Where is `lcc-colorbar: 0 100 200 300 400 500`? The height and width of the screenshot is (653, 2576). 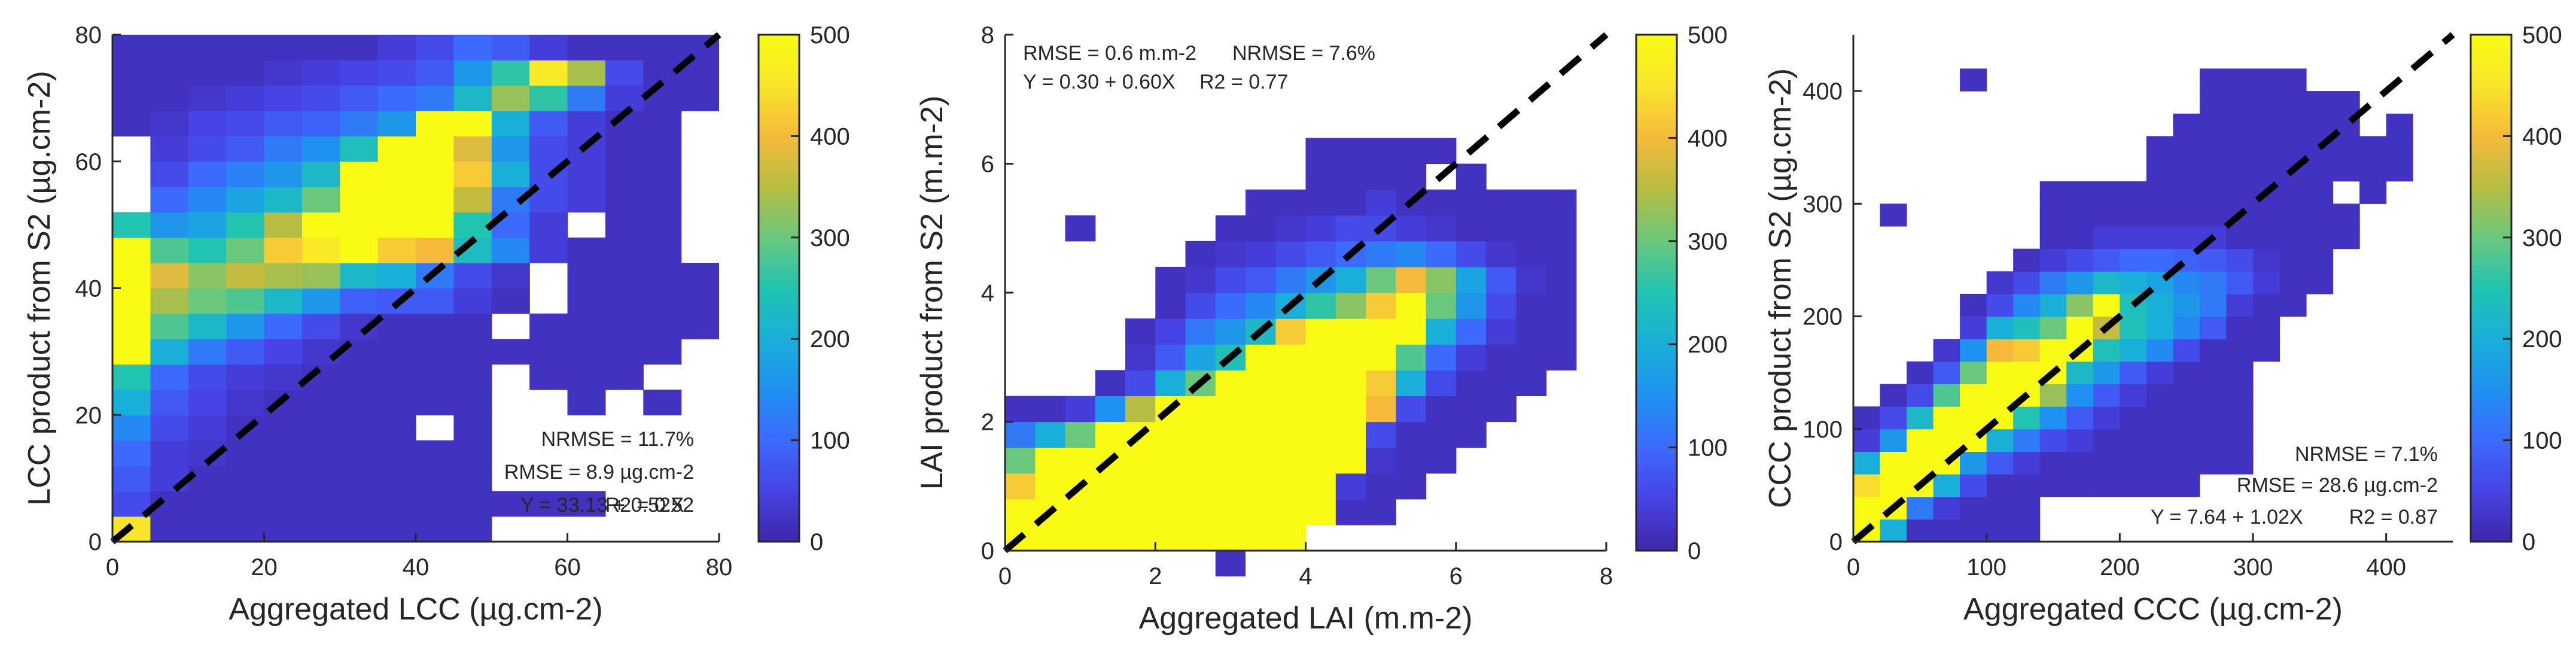 lcc-colorbar: 0 100 200 300 400 500 is located at coordinates (803, 288).